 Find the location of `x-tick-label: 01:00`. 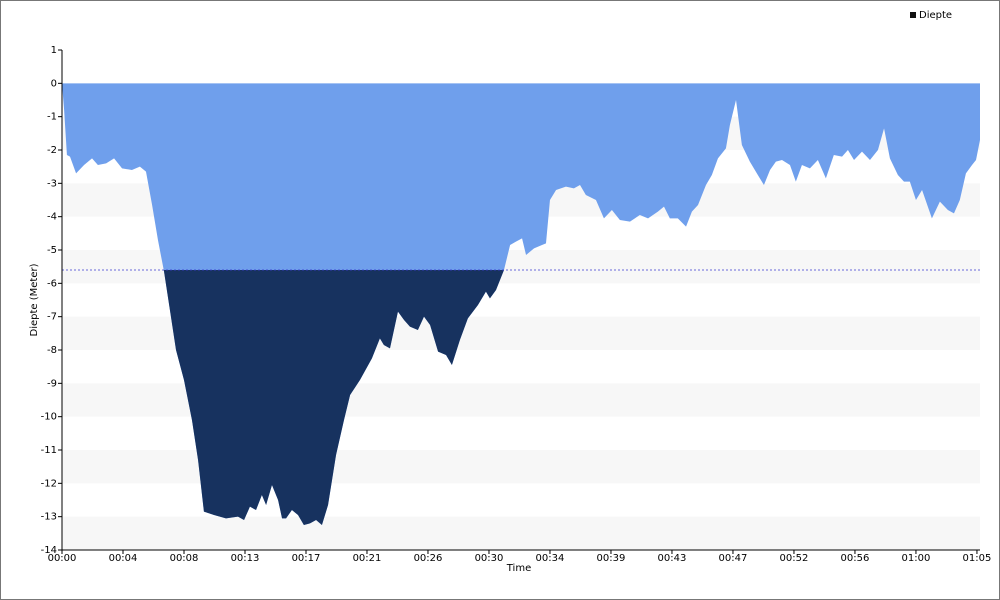

x-tick-label: 01:00 is located at coordinates (916, 558).